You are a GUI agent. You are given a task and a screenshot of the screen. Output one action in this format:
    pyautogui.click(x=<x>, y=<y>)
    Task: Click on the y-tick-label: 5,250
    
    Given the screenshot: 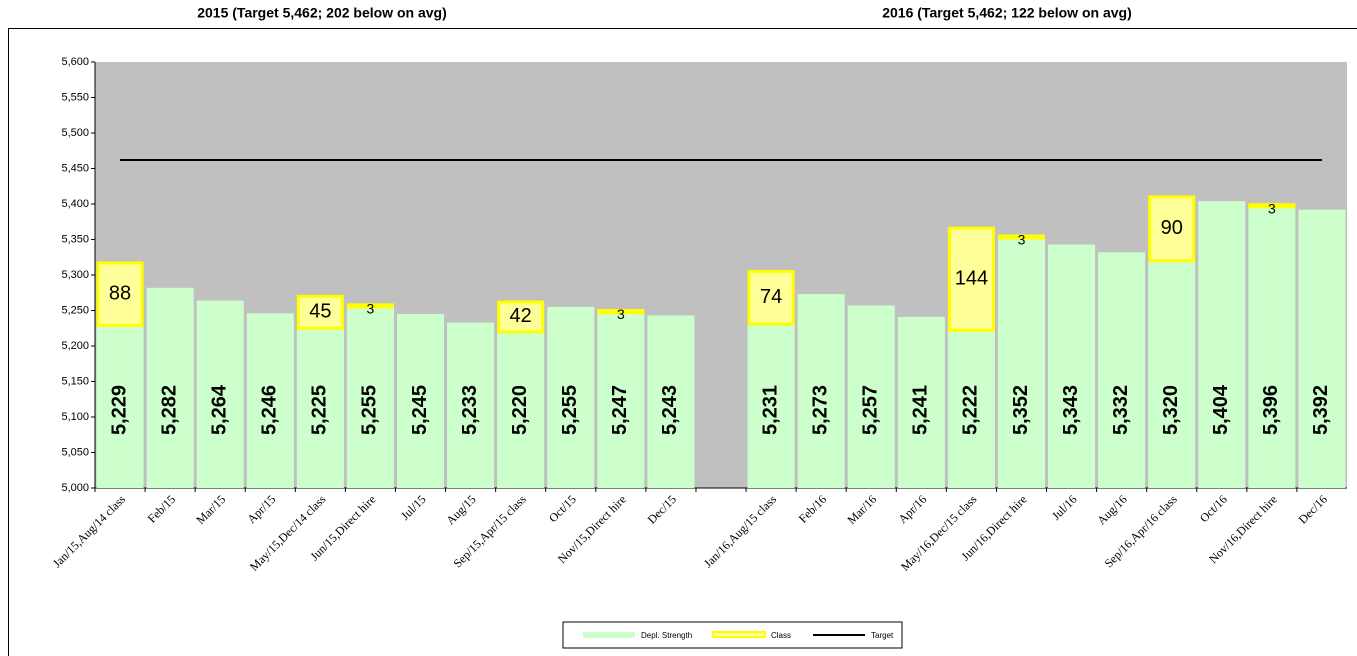 What is the action you would take?
    pyautogui.click(x=75, y=310)
    